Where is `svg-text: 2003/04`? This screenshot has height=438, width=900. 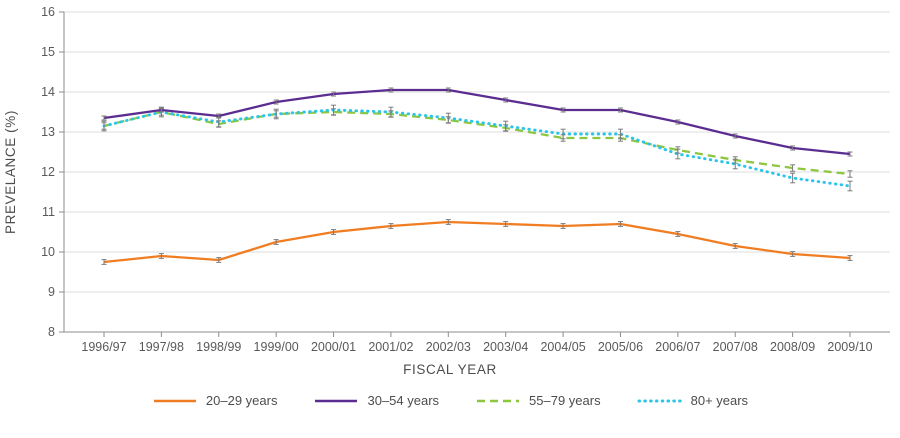
svg-text: 2003/04 is located at coordinates (505, 347).